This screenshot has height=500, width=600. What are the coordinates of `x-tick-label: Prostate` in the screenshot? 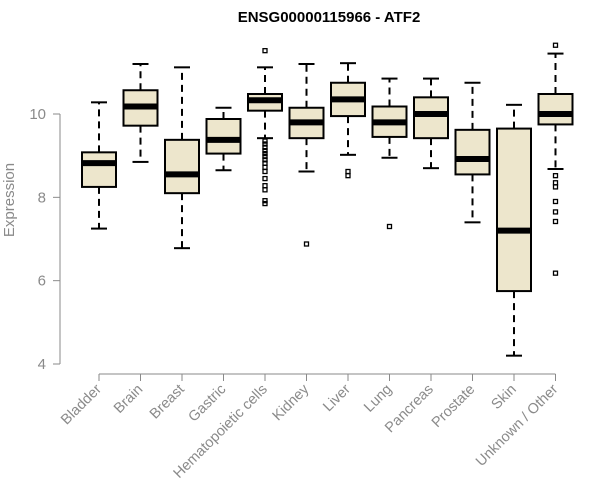 It's located at (453, 406).